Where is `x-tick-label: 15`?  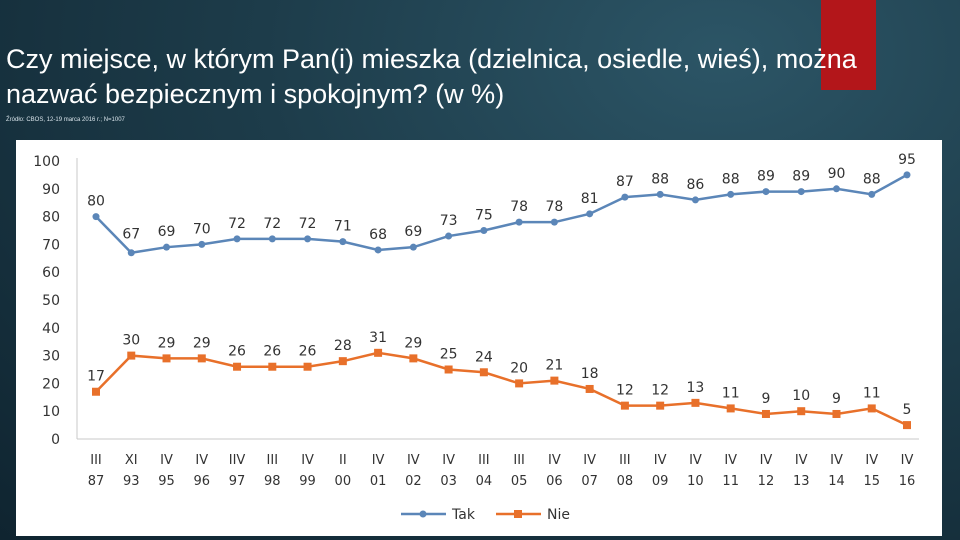 x-tick-label: 15 is located at coordinates (871, 481).